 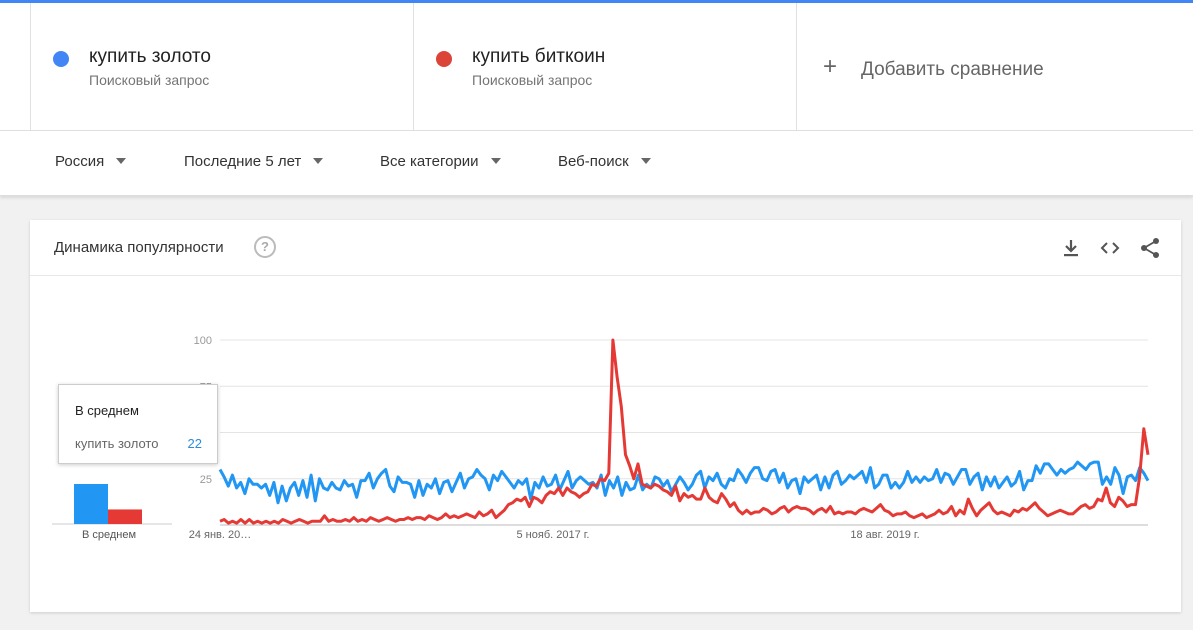 What do you see at coordinates (684, 482) in the screenshot?
I see `series-line-gold` at bounding box center [684, 482].